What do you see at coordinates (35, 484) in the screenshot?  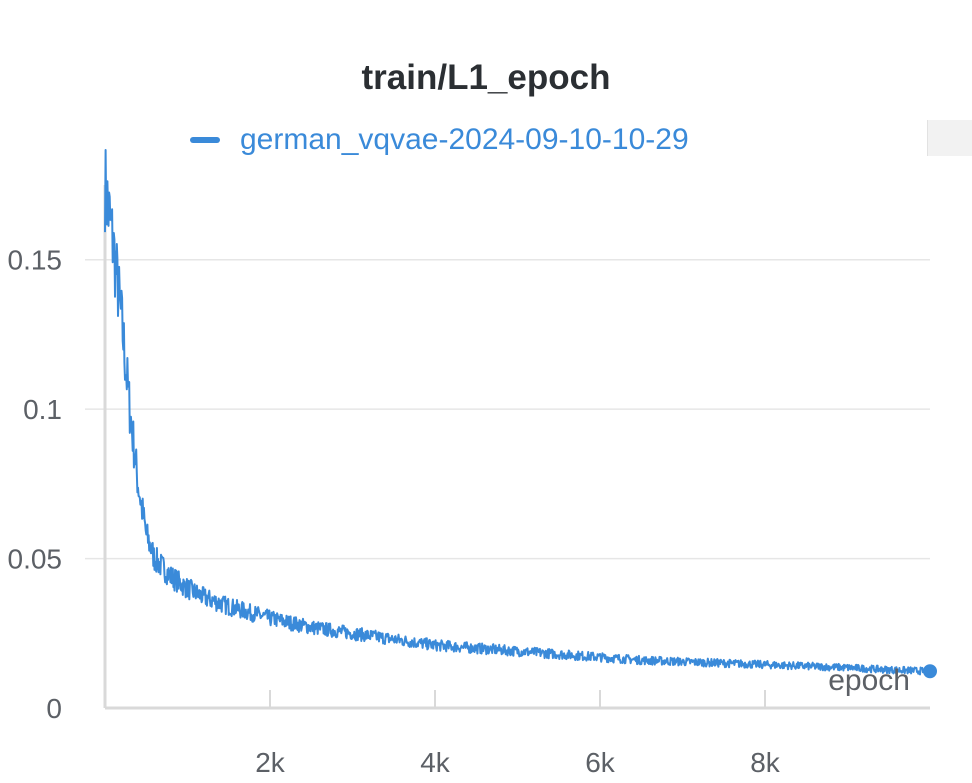 I see `y-axis-ticks: 0 0.05 0.1 0.15` at bounding box center [35, 484].